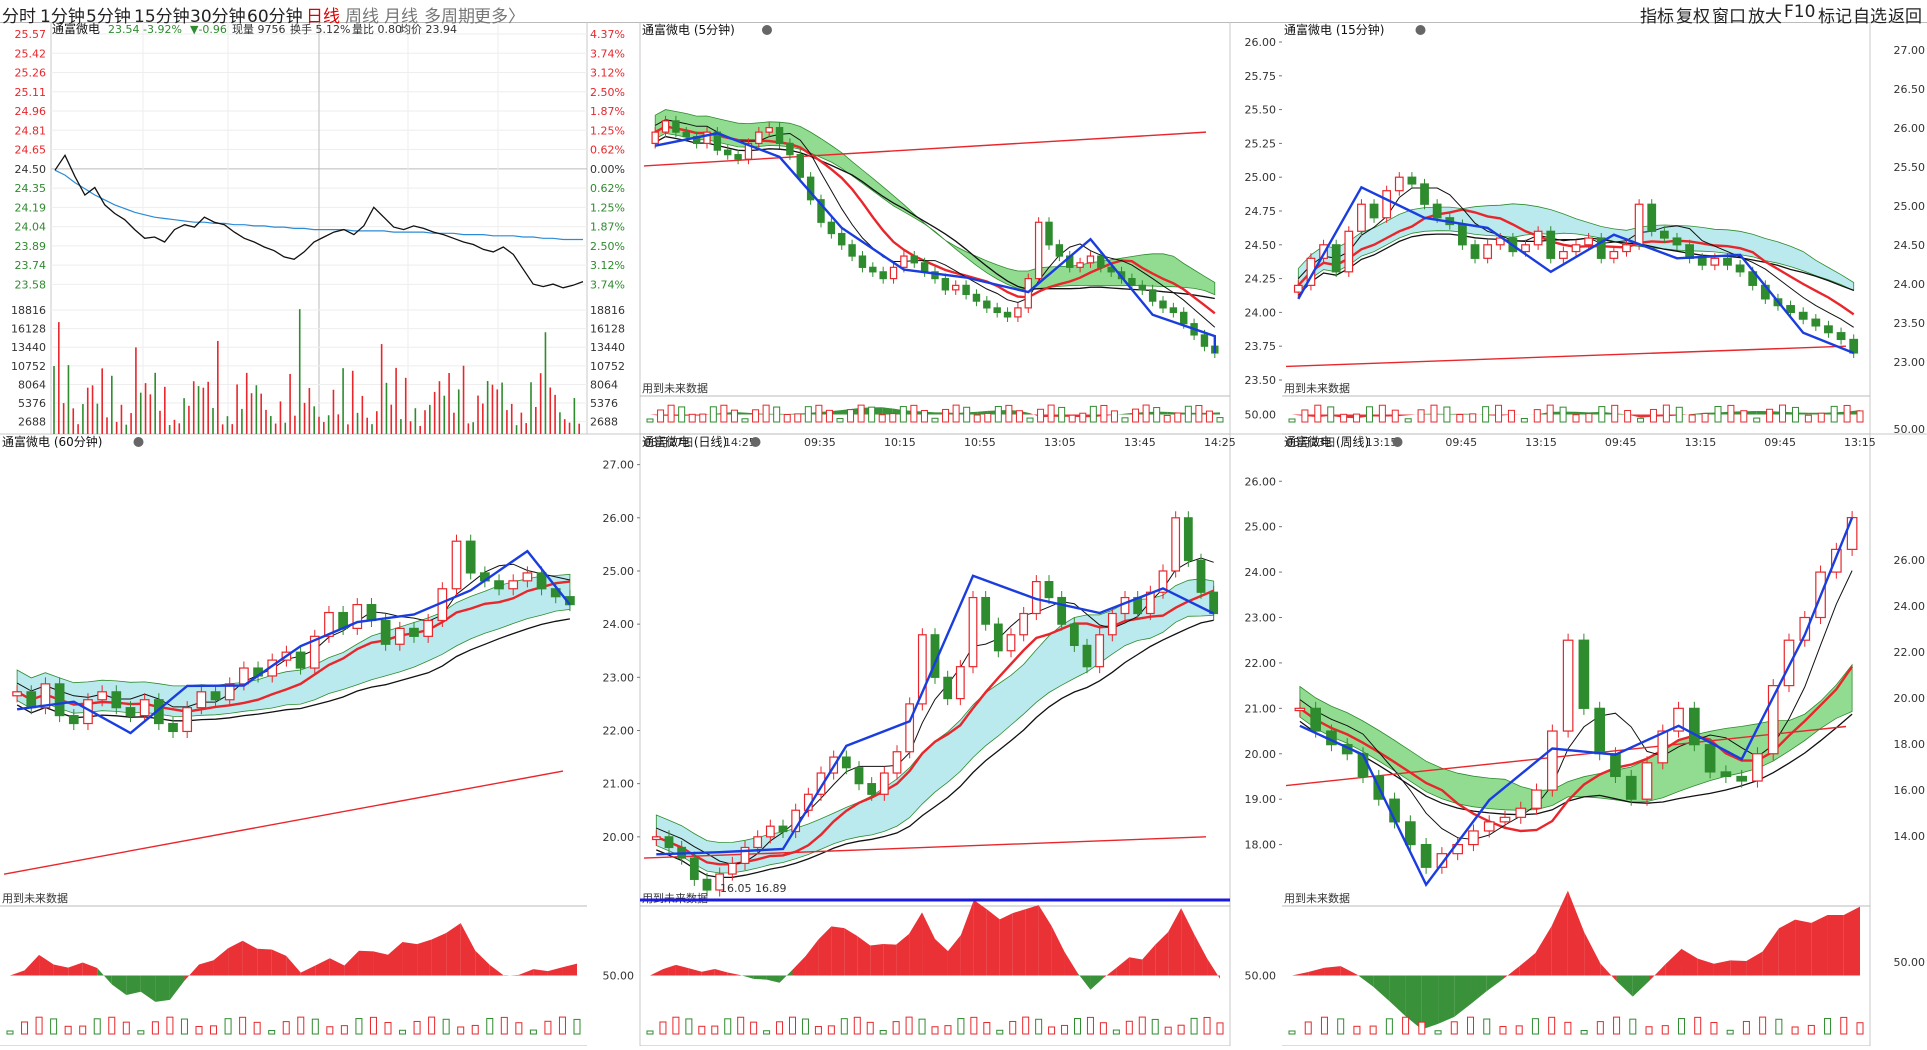 The height and width of the screenshot is (1050, 1927). Describe the element at coordinates (31, 34) in the screenshot. I see `intraday-price-tick: 25.57` at that location.